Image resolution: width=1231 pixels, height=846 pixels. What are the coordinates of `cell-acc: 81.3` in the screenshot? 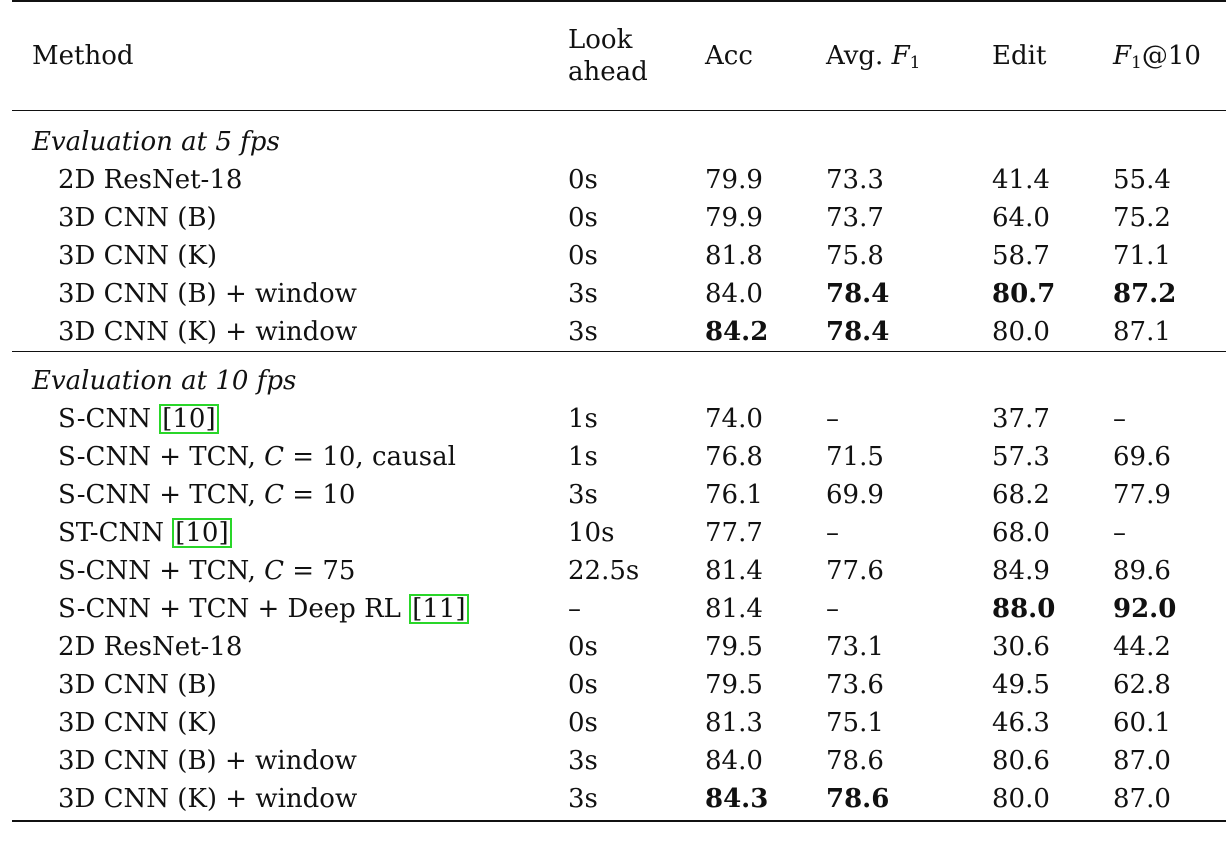 It's located at (734, 723).